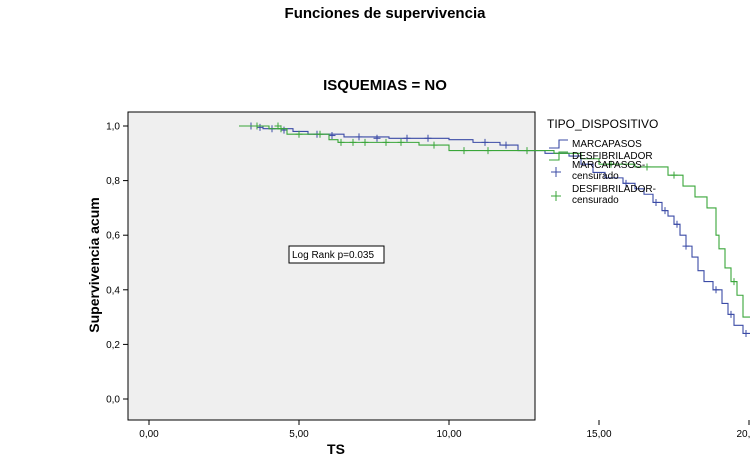  What do you see at coordinates (333, 255) in the screenshot?
I see `annotation-text: Log Rank p=0.035` at bounding box center [333, 255].